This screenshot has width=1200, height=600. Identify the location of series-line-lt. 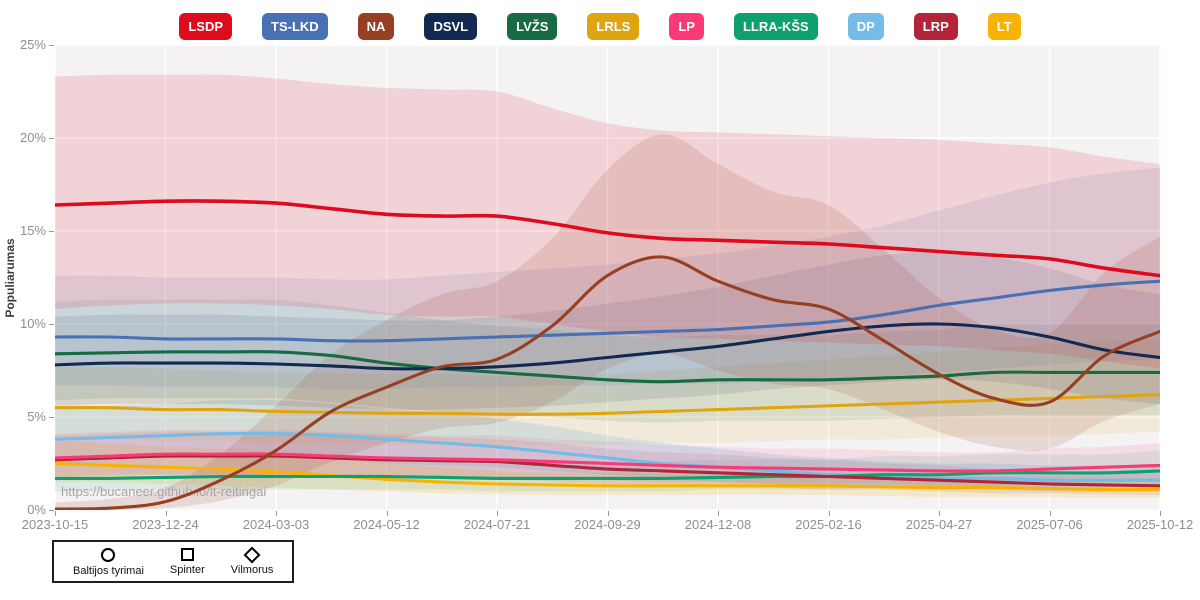
(607, 476).